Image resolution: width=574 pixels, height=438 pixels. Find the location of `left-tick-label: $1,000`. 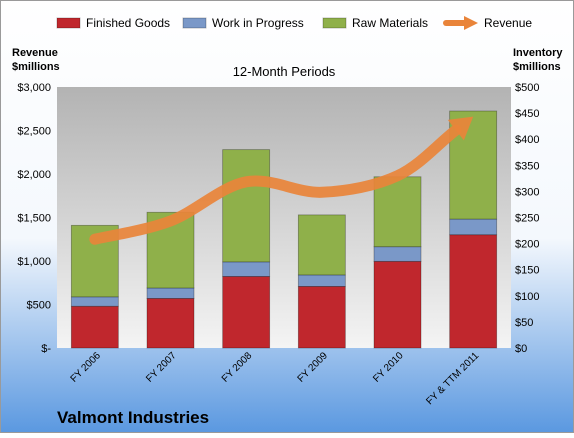

left-tick-label: $1,000 is located at coordinates (34, 262).